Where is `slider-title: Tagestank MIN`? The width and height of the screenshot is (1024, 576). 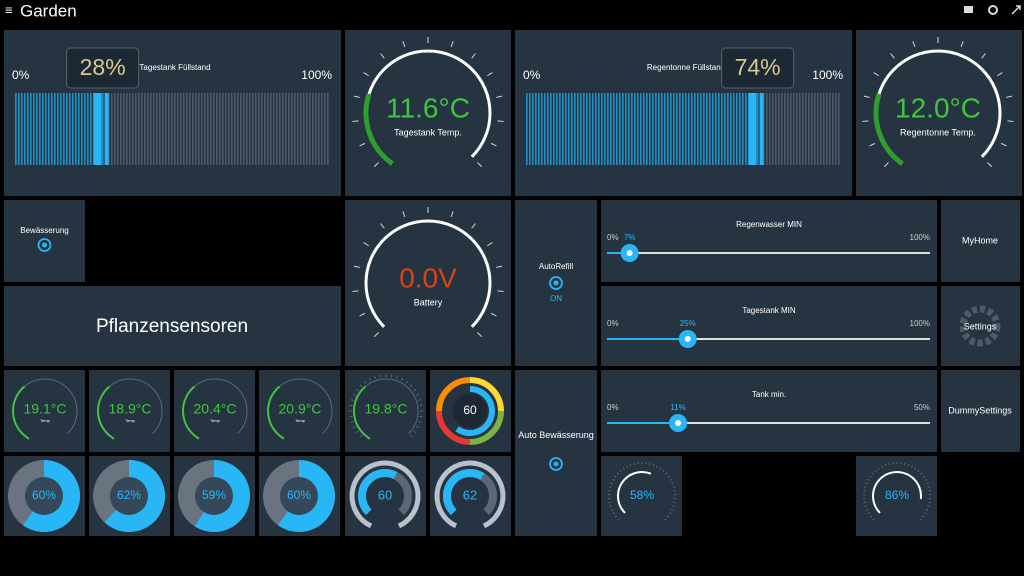 slider-title: Tagestank MIN is located at coordinates (769, 310).